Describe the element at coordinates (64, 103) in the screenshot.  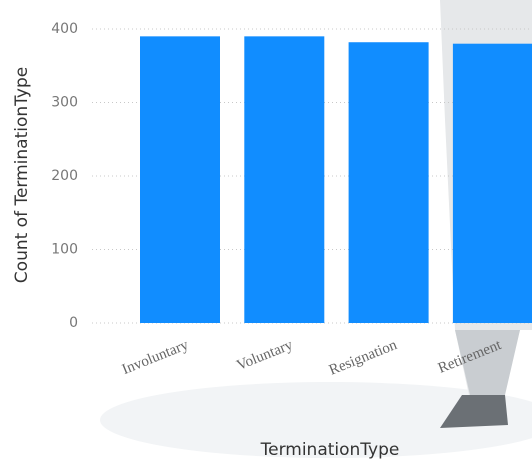
I see `y-tick-label: 300` at that location.